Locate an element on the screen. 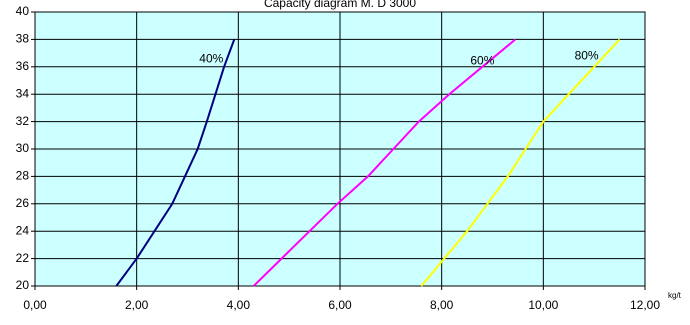  x-tick-label: 12,00 is located at coordinates (645, 305).